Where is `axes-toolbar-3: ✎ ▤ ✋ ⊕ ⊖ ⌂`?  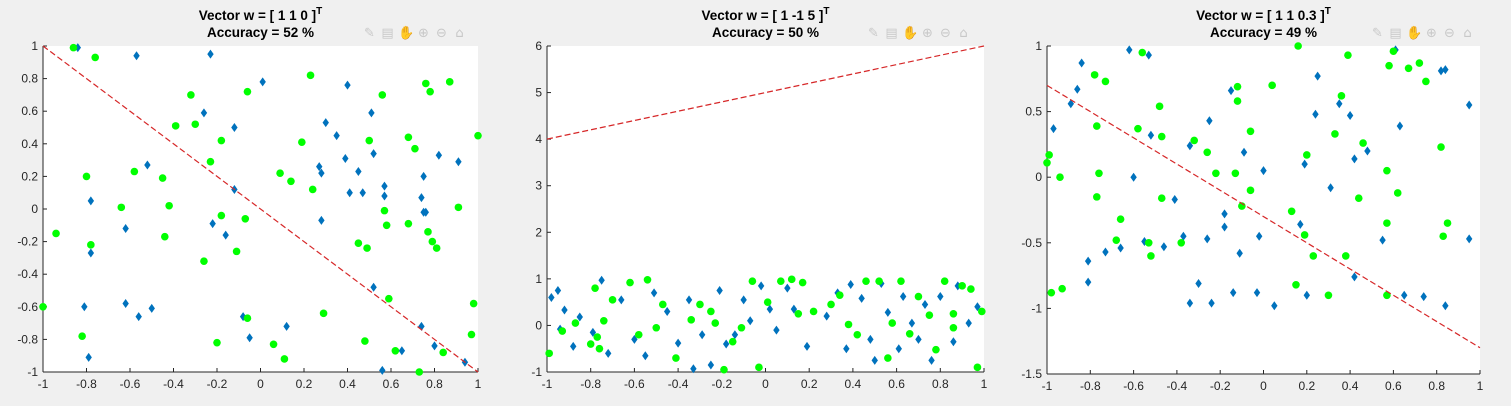
axes-toolbar-3: ✎ ▤ ✋ ⊕ ⊖ ⌂ is located at coordinates (1422, 34).